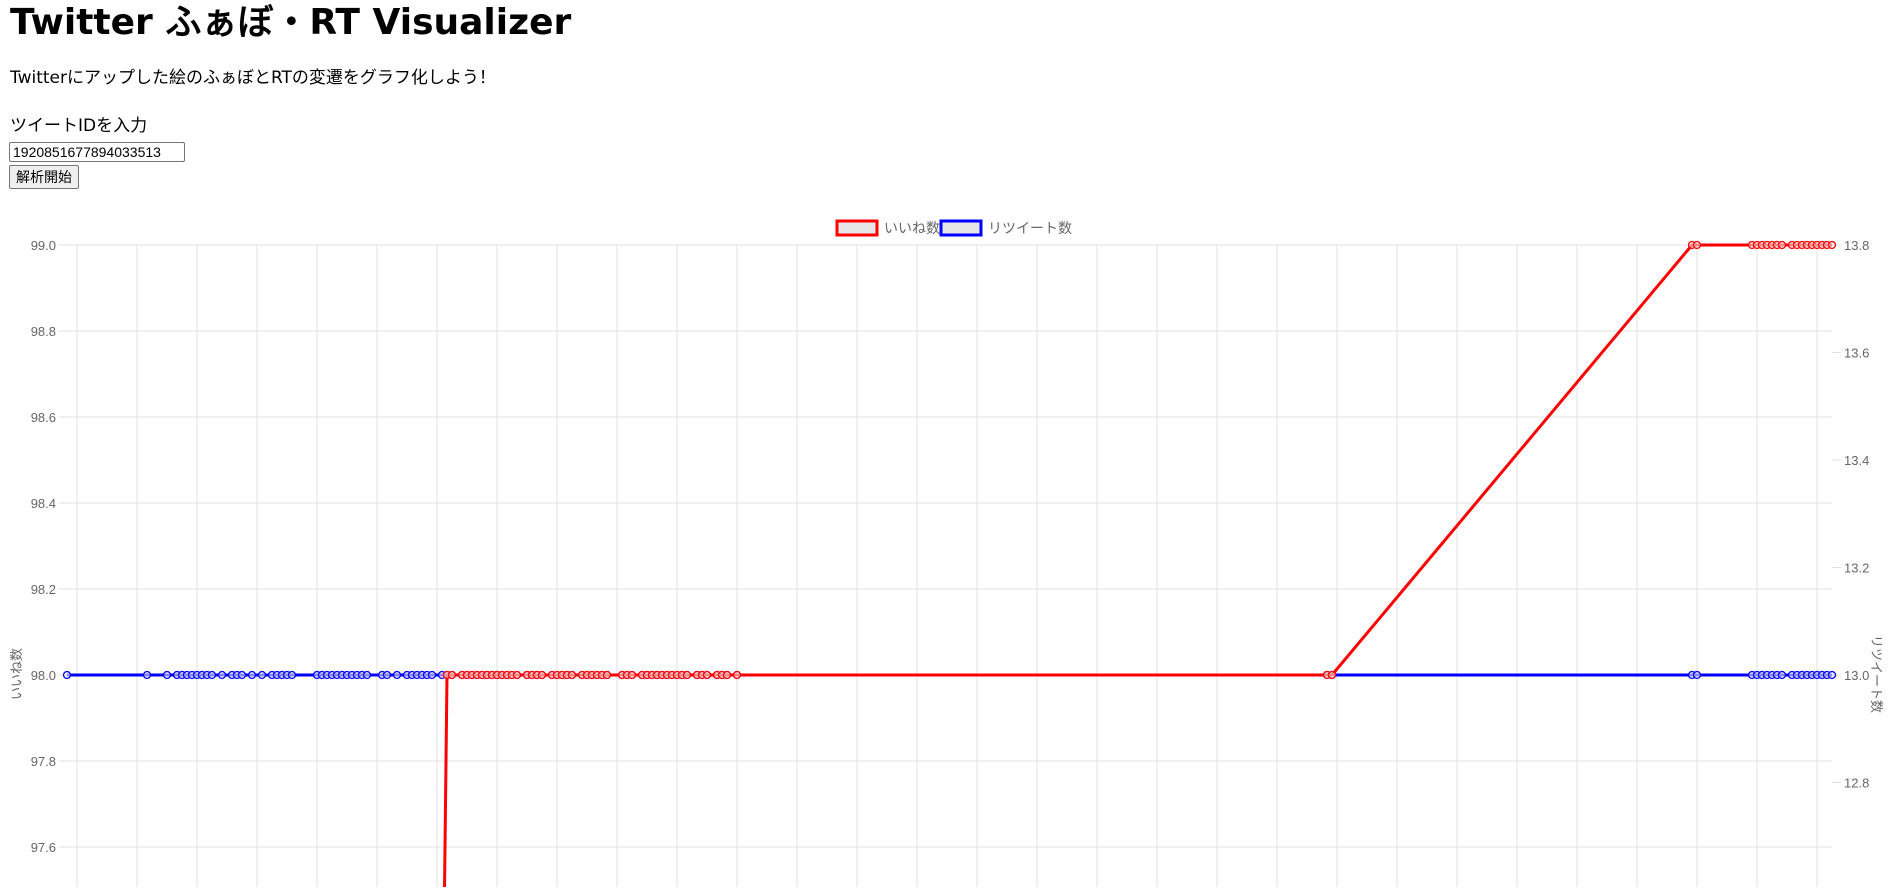 The width and height of the screenshot is (1890, 889). Describe the element at coordinates (43, 589) in the screenshot. I see `y-left-tick-label: 98.2` at that location.